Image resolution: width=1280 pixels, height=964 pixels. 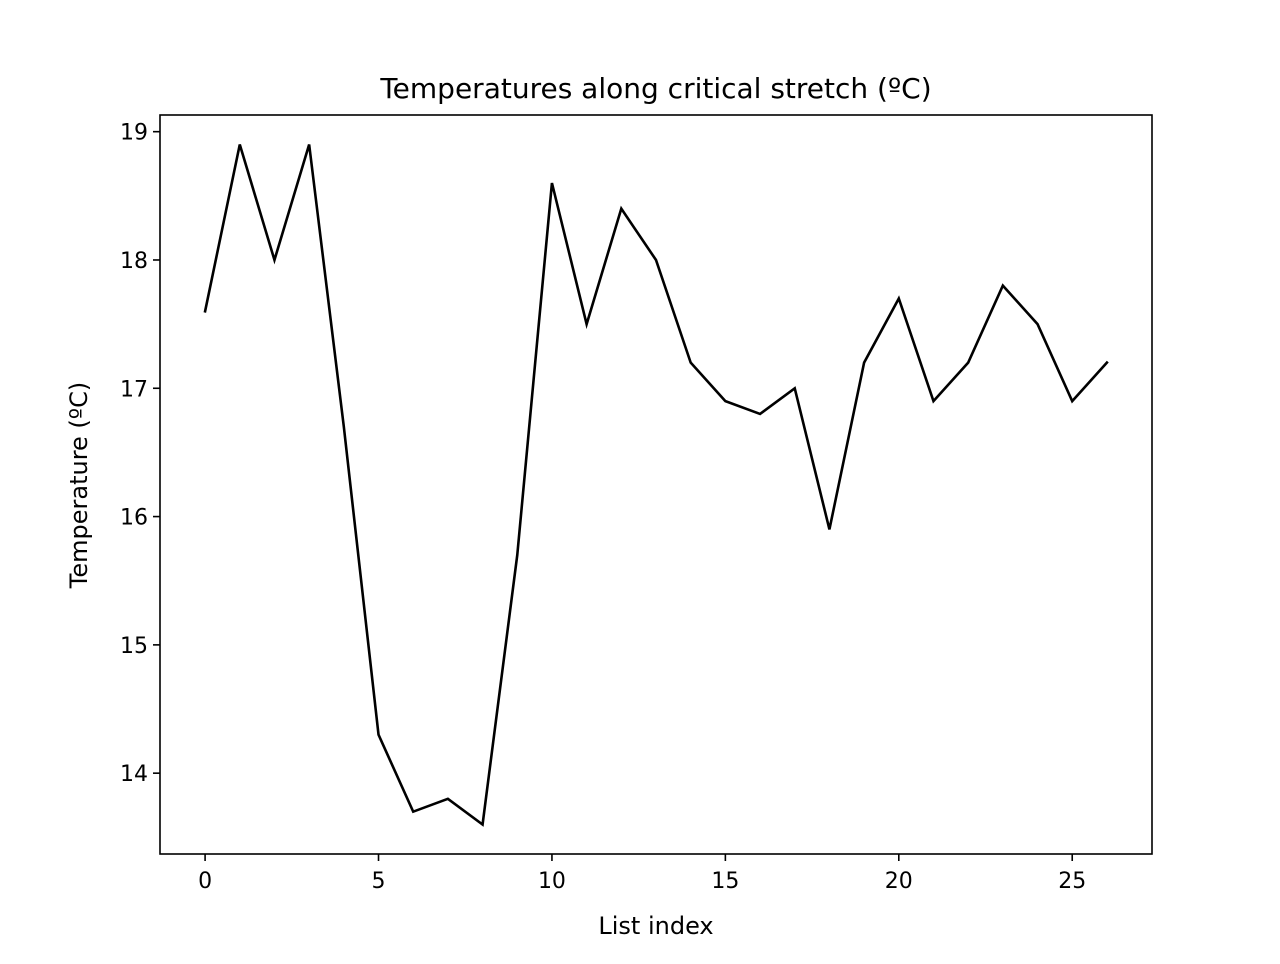 What do you see at coordinates (725, 881) in the screenshot?
I see `x-tick-label: 15` at bounding box center [725, 881].